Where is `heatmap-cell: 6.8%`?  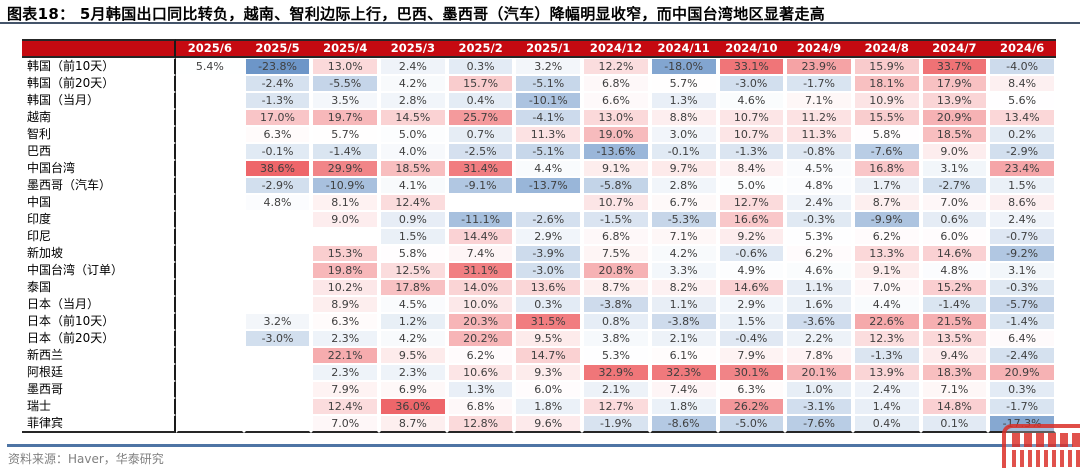 heatmap-cell: 6.8% is located at coordinates (616, 83).